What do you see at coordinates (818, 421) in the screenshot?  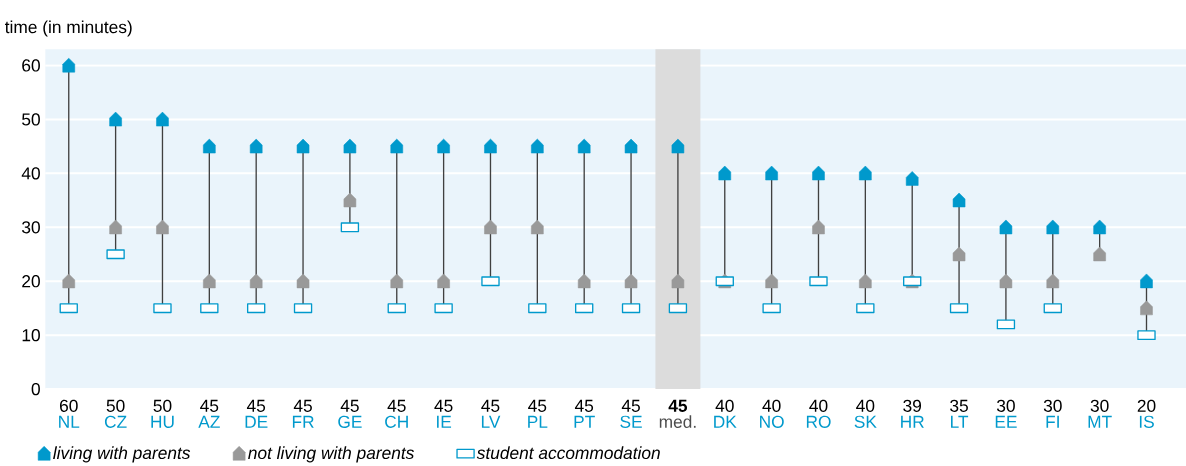 I see `x-tick-label: RO` at bounding box center [818, 421].